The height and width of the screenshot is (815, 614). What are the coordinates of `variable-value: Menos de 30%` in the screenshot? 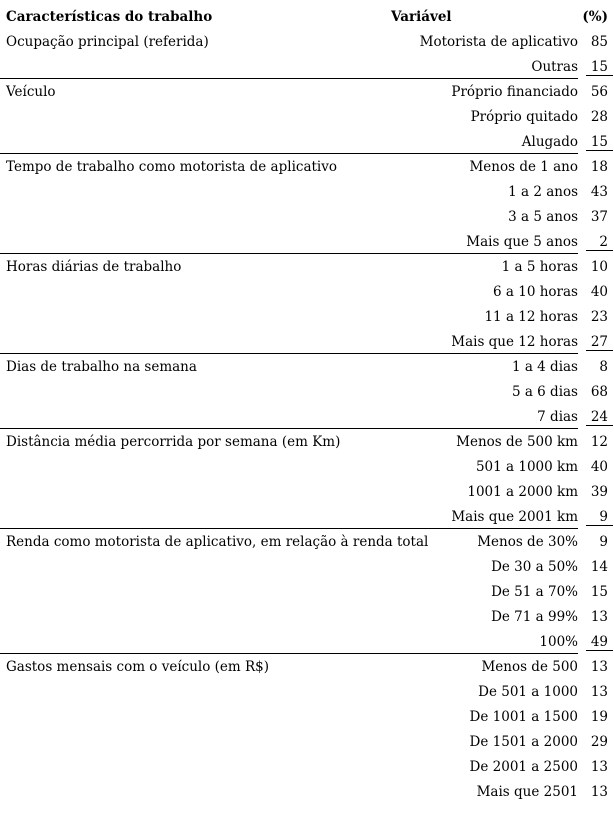 It's located at (527, 542).